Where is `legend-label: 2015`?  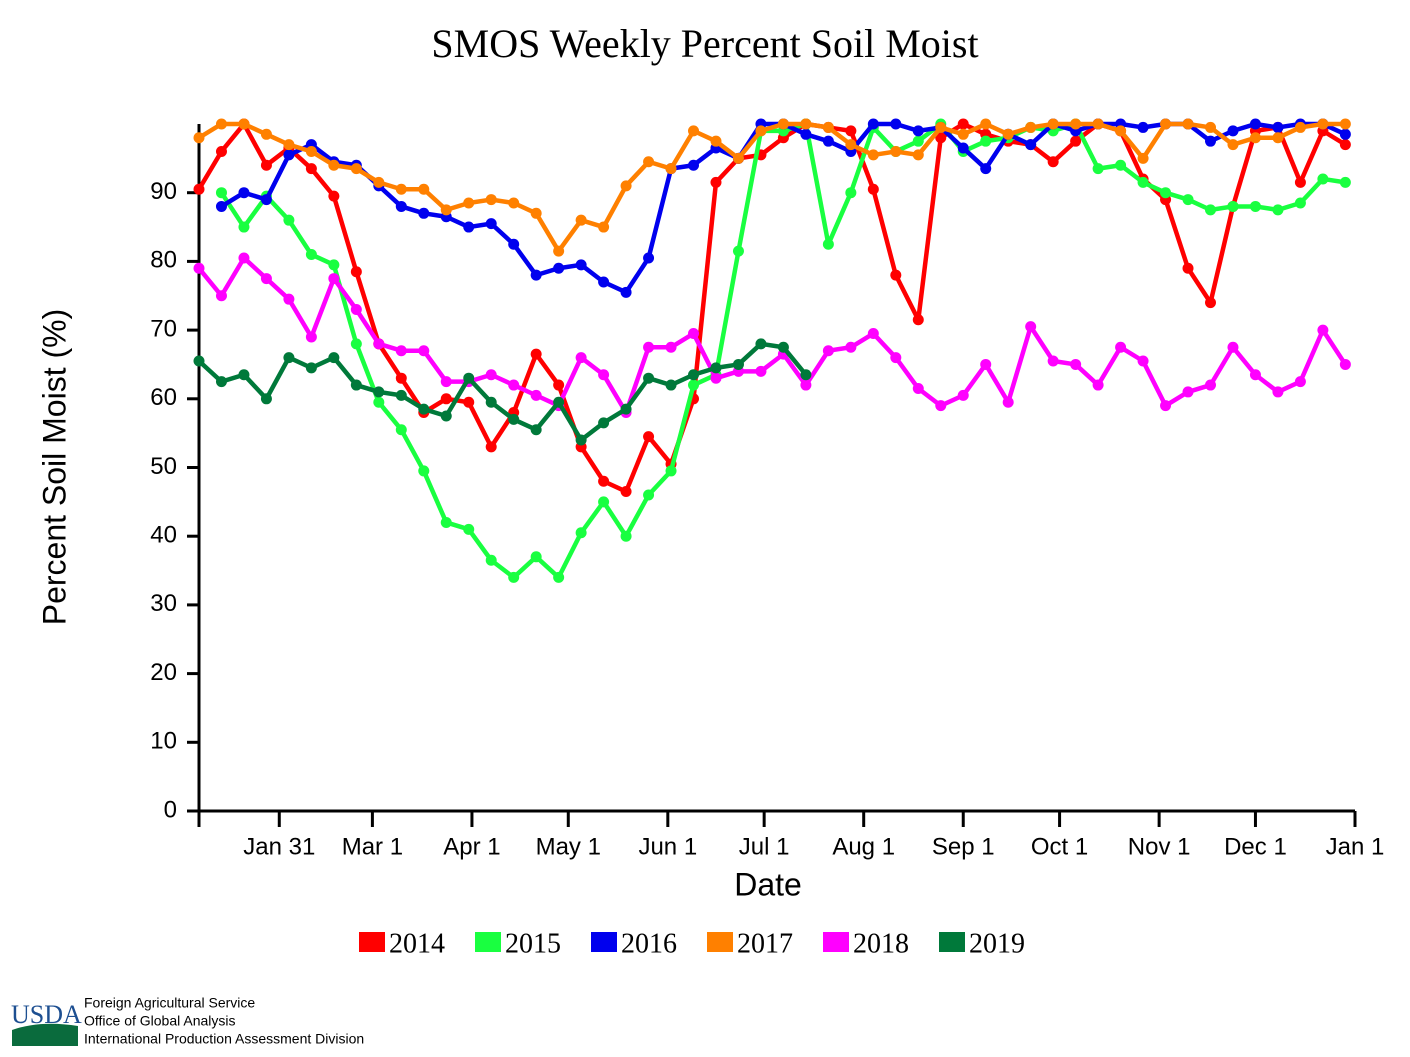
legend-label: 2015 is located at coordinates (533, 943).